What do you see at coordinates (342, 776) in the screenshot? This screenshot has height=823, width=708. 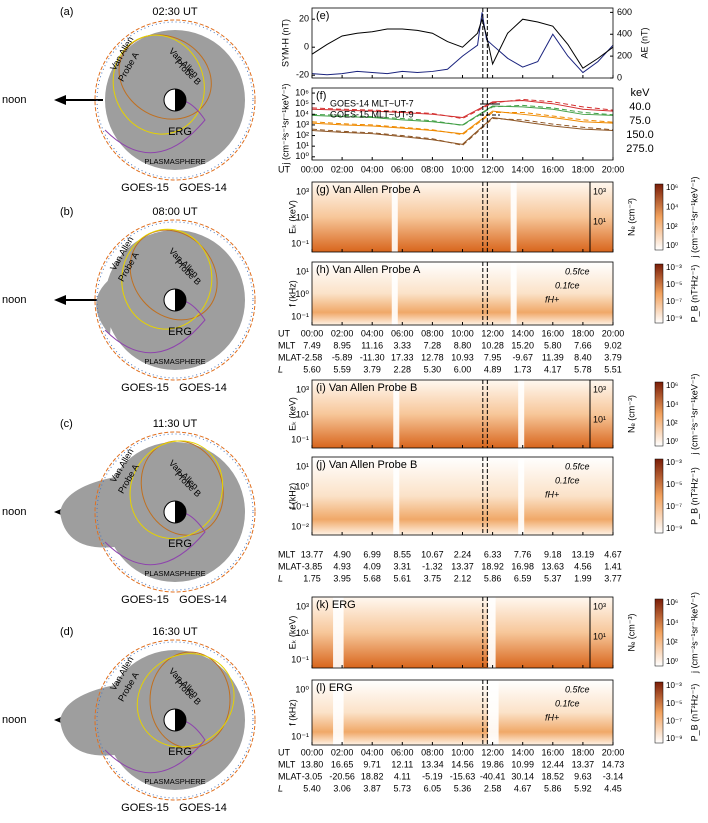 I see `table-value: -20.56` at bounding box center [342, 776].